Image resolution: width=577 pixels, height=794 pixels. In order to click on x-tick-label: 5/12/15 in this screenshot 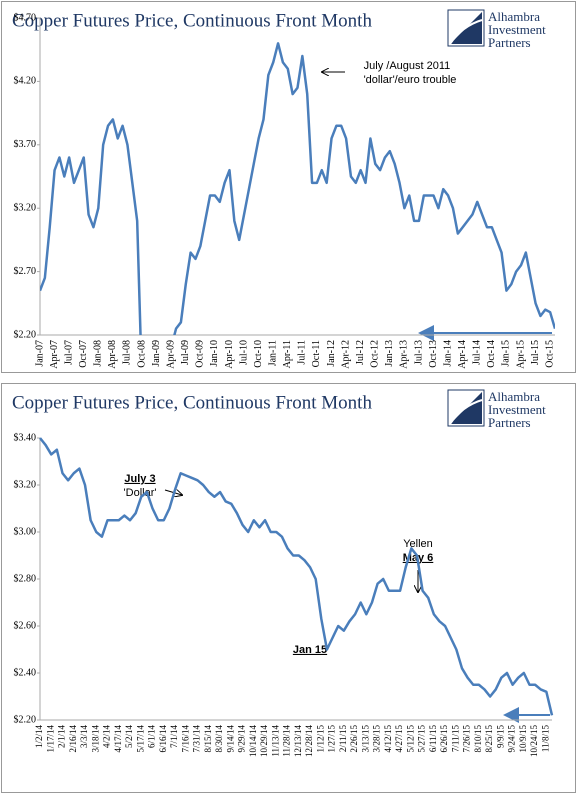, I will do `click(410, 739)`.